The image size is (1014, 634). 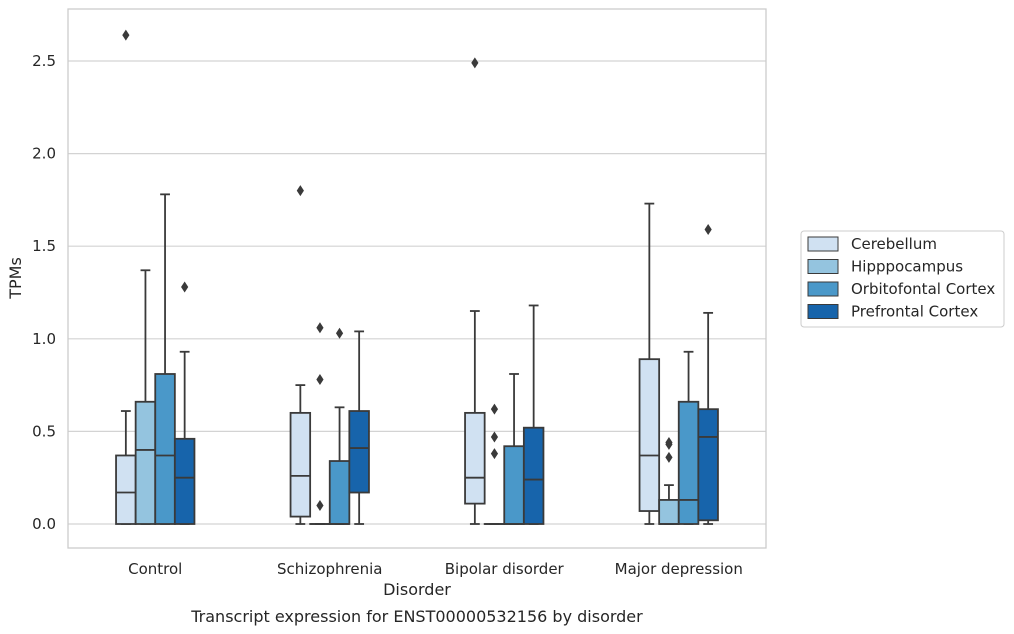 I want to click on legend-item: Orbitofontal Cortex, so click(x=901, y=289).